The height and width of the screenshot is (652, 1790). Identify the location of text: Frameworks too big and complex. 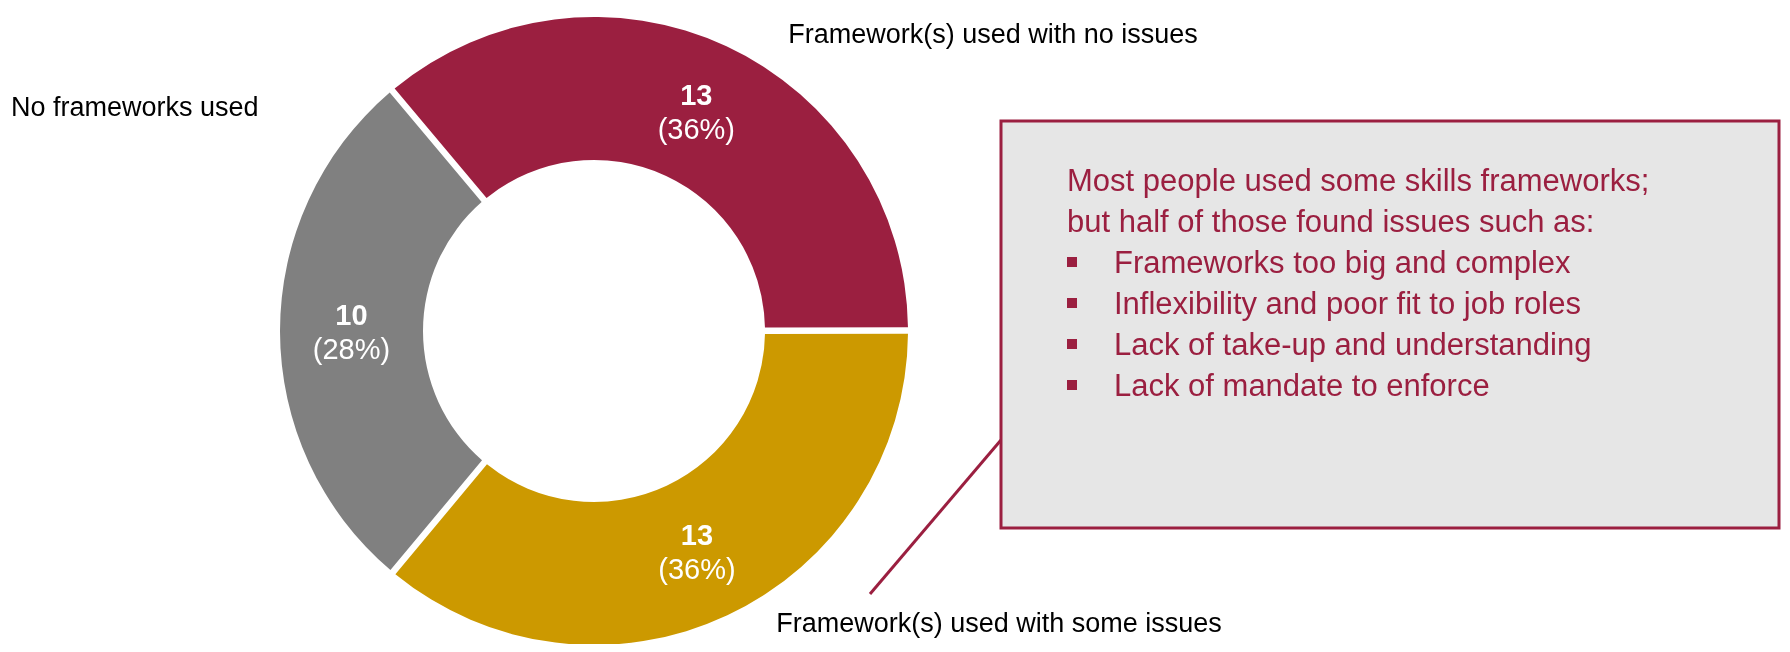
(1343, 262).